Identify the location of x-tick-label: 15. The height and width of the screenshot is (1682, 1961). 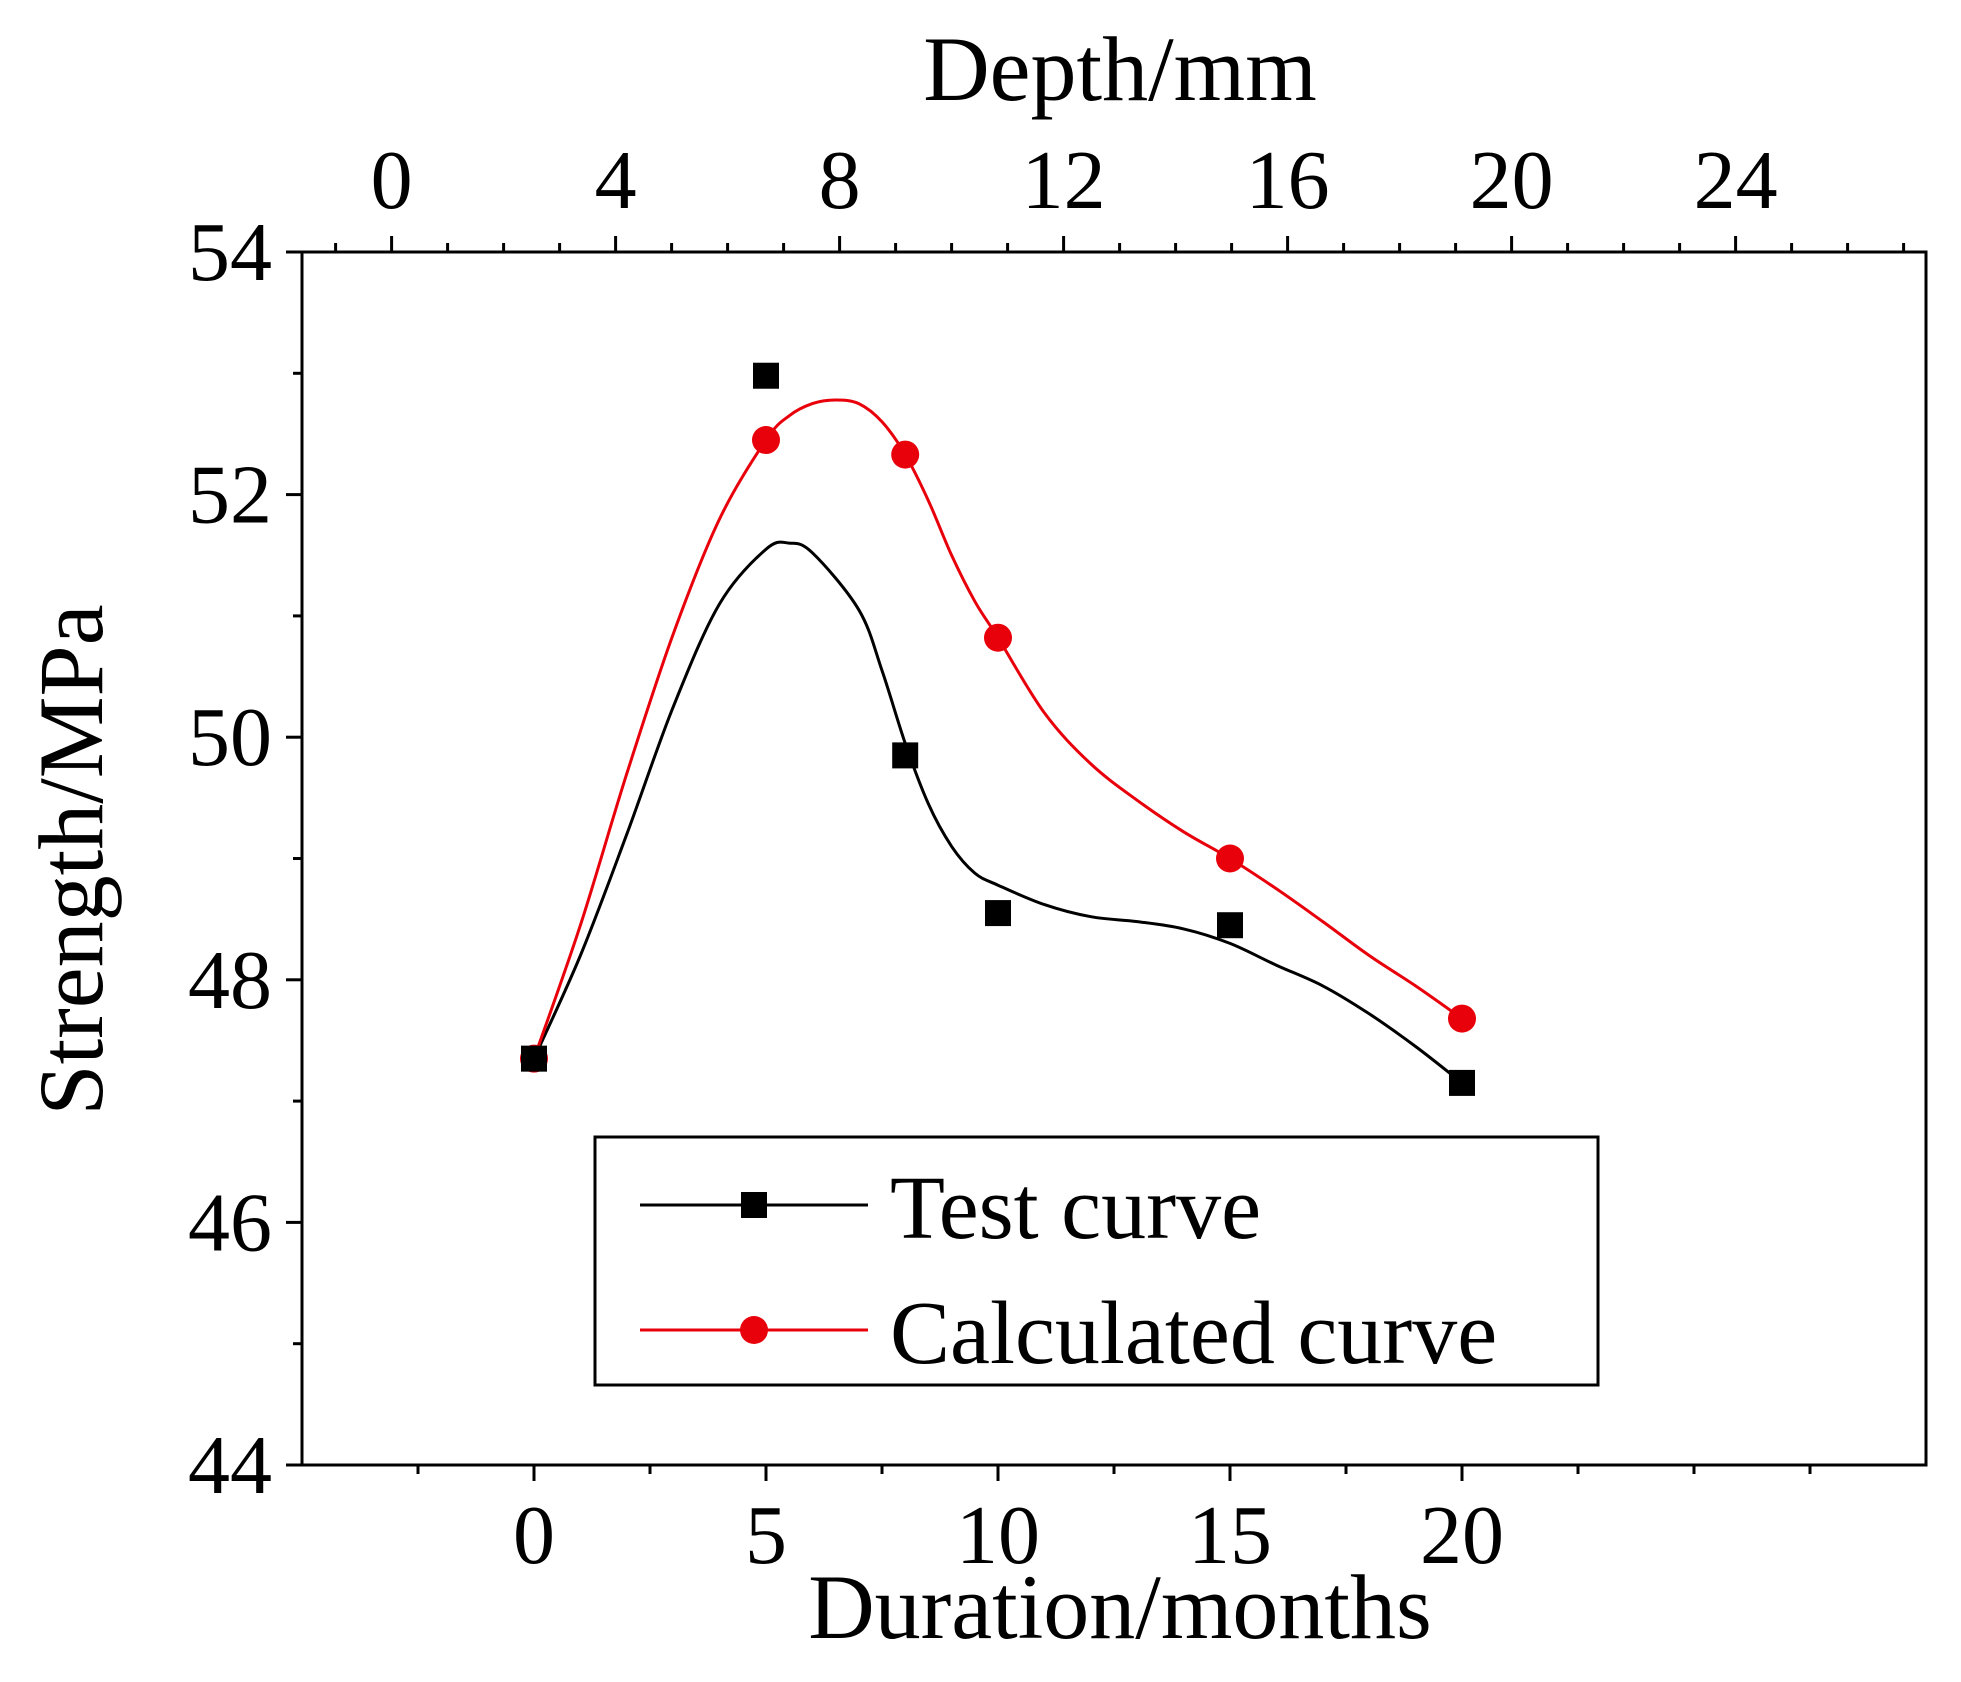
(1230, 1535).